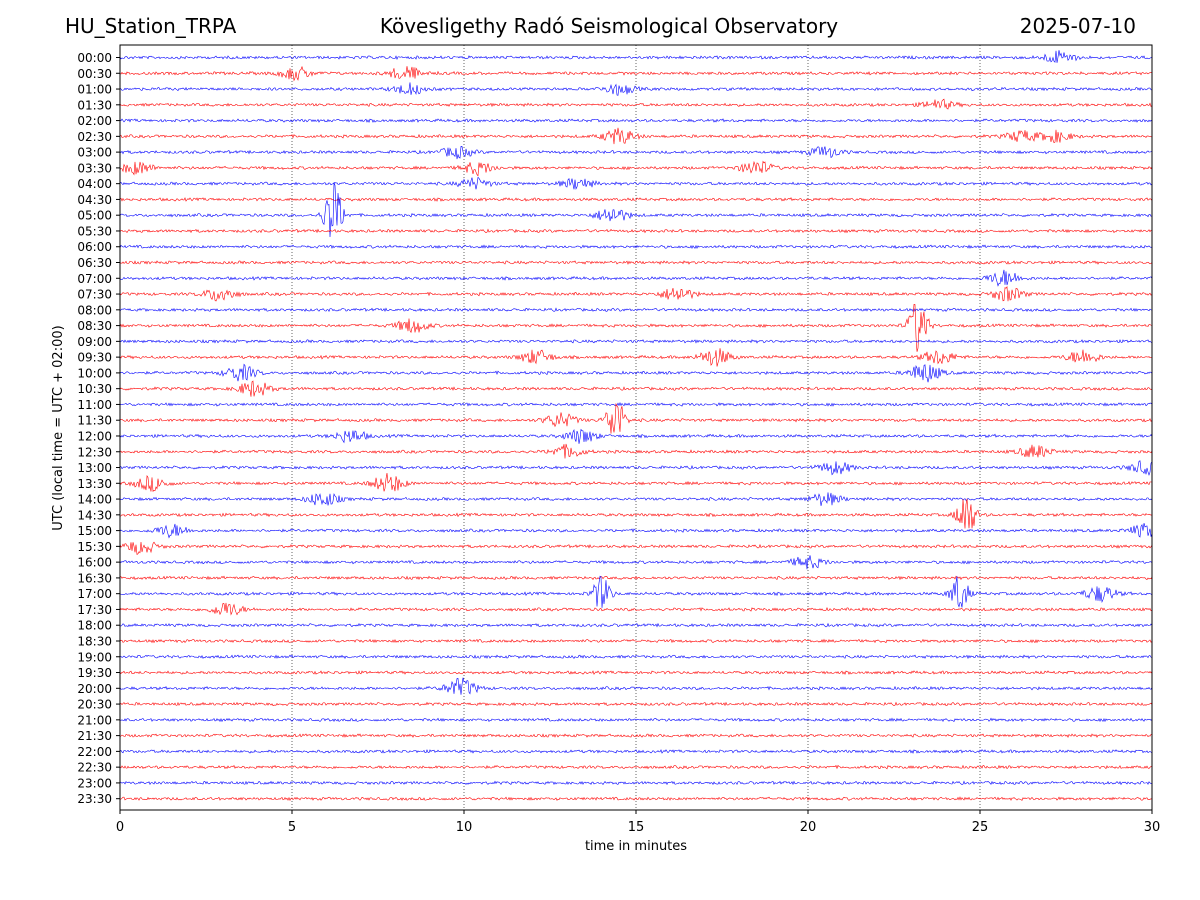 This screenshot has width=1200, height=900. I want to click on y-tick-label: 18:00, so click(94, 626).